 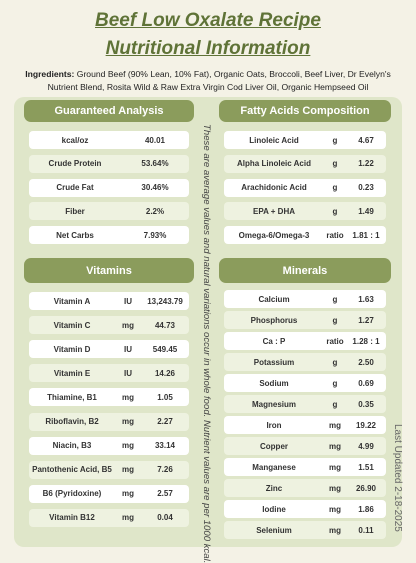 What do you see at coordinates (75, 164) in the screenshot?
I see `table-cell: Crude Protein` at bounding box center [75, 164].